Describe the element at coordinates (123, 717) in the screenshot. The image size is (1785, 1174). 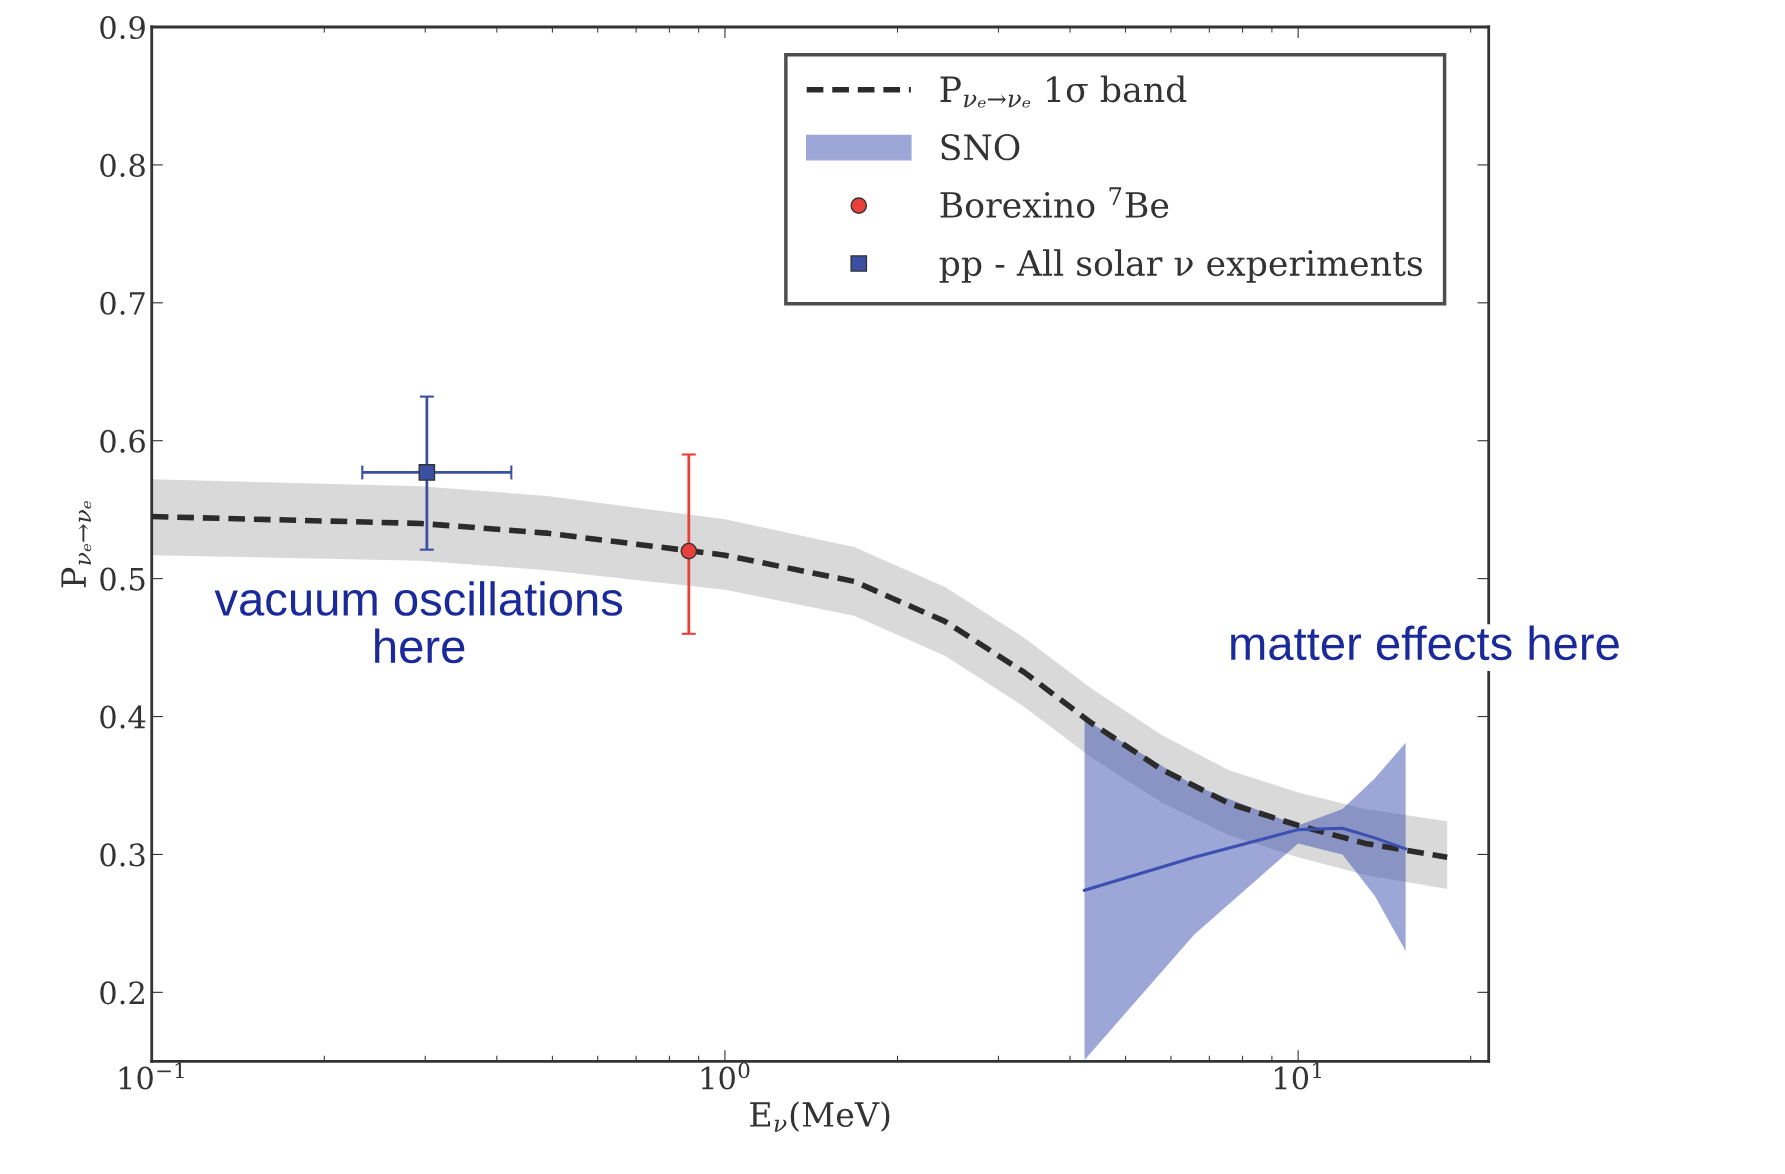
I see `y-tick-label: 0.4` at that location.